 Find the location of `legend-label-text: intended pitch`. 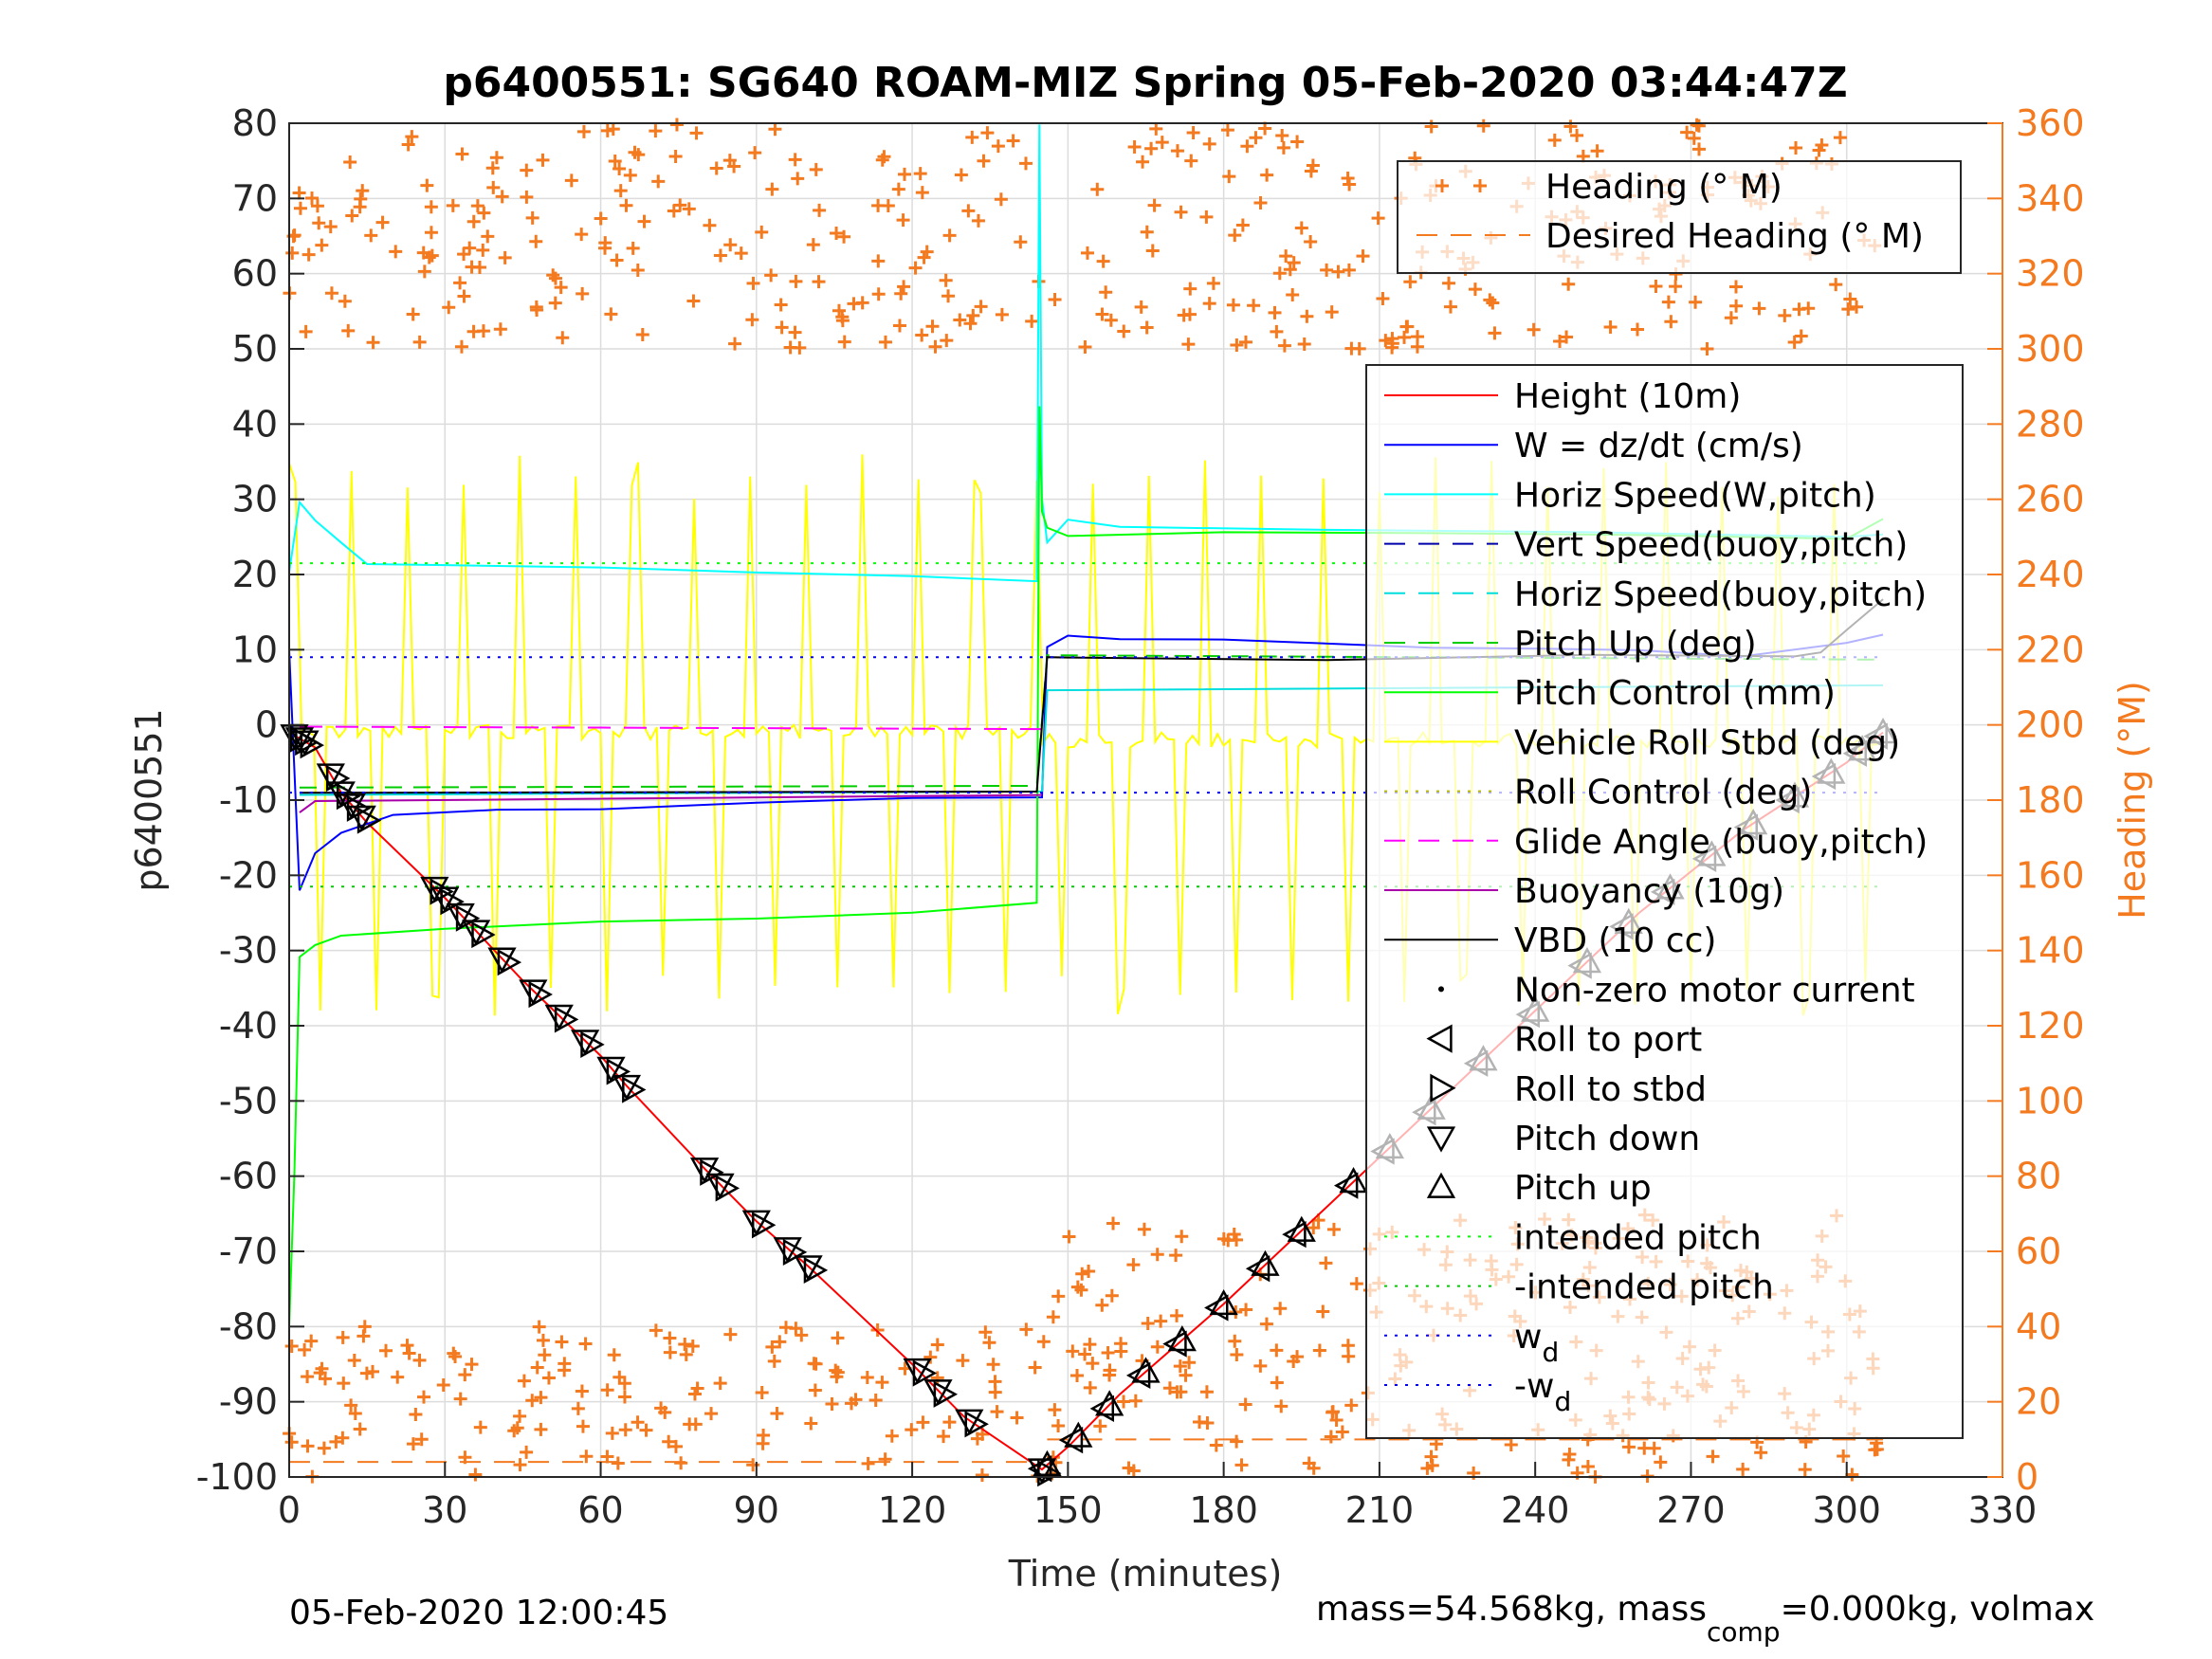

legend-label-text: intended pitch is located at coordinates (1638, 1237).